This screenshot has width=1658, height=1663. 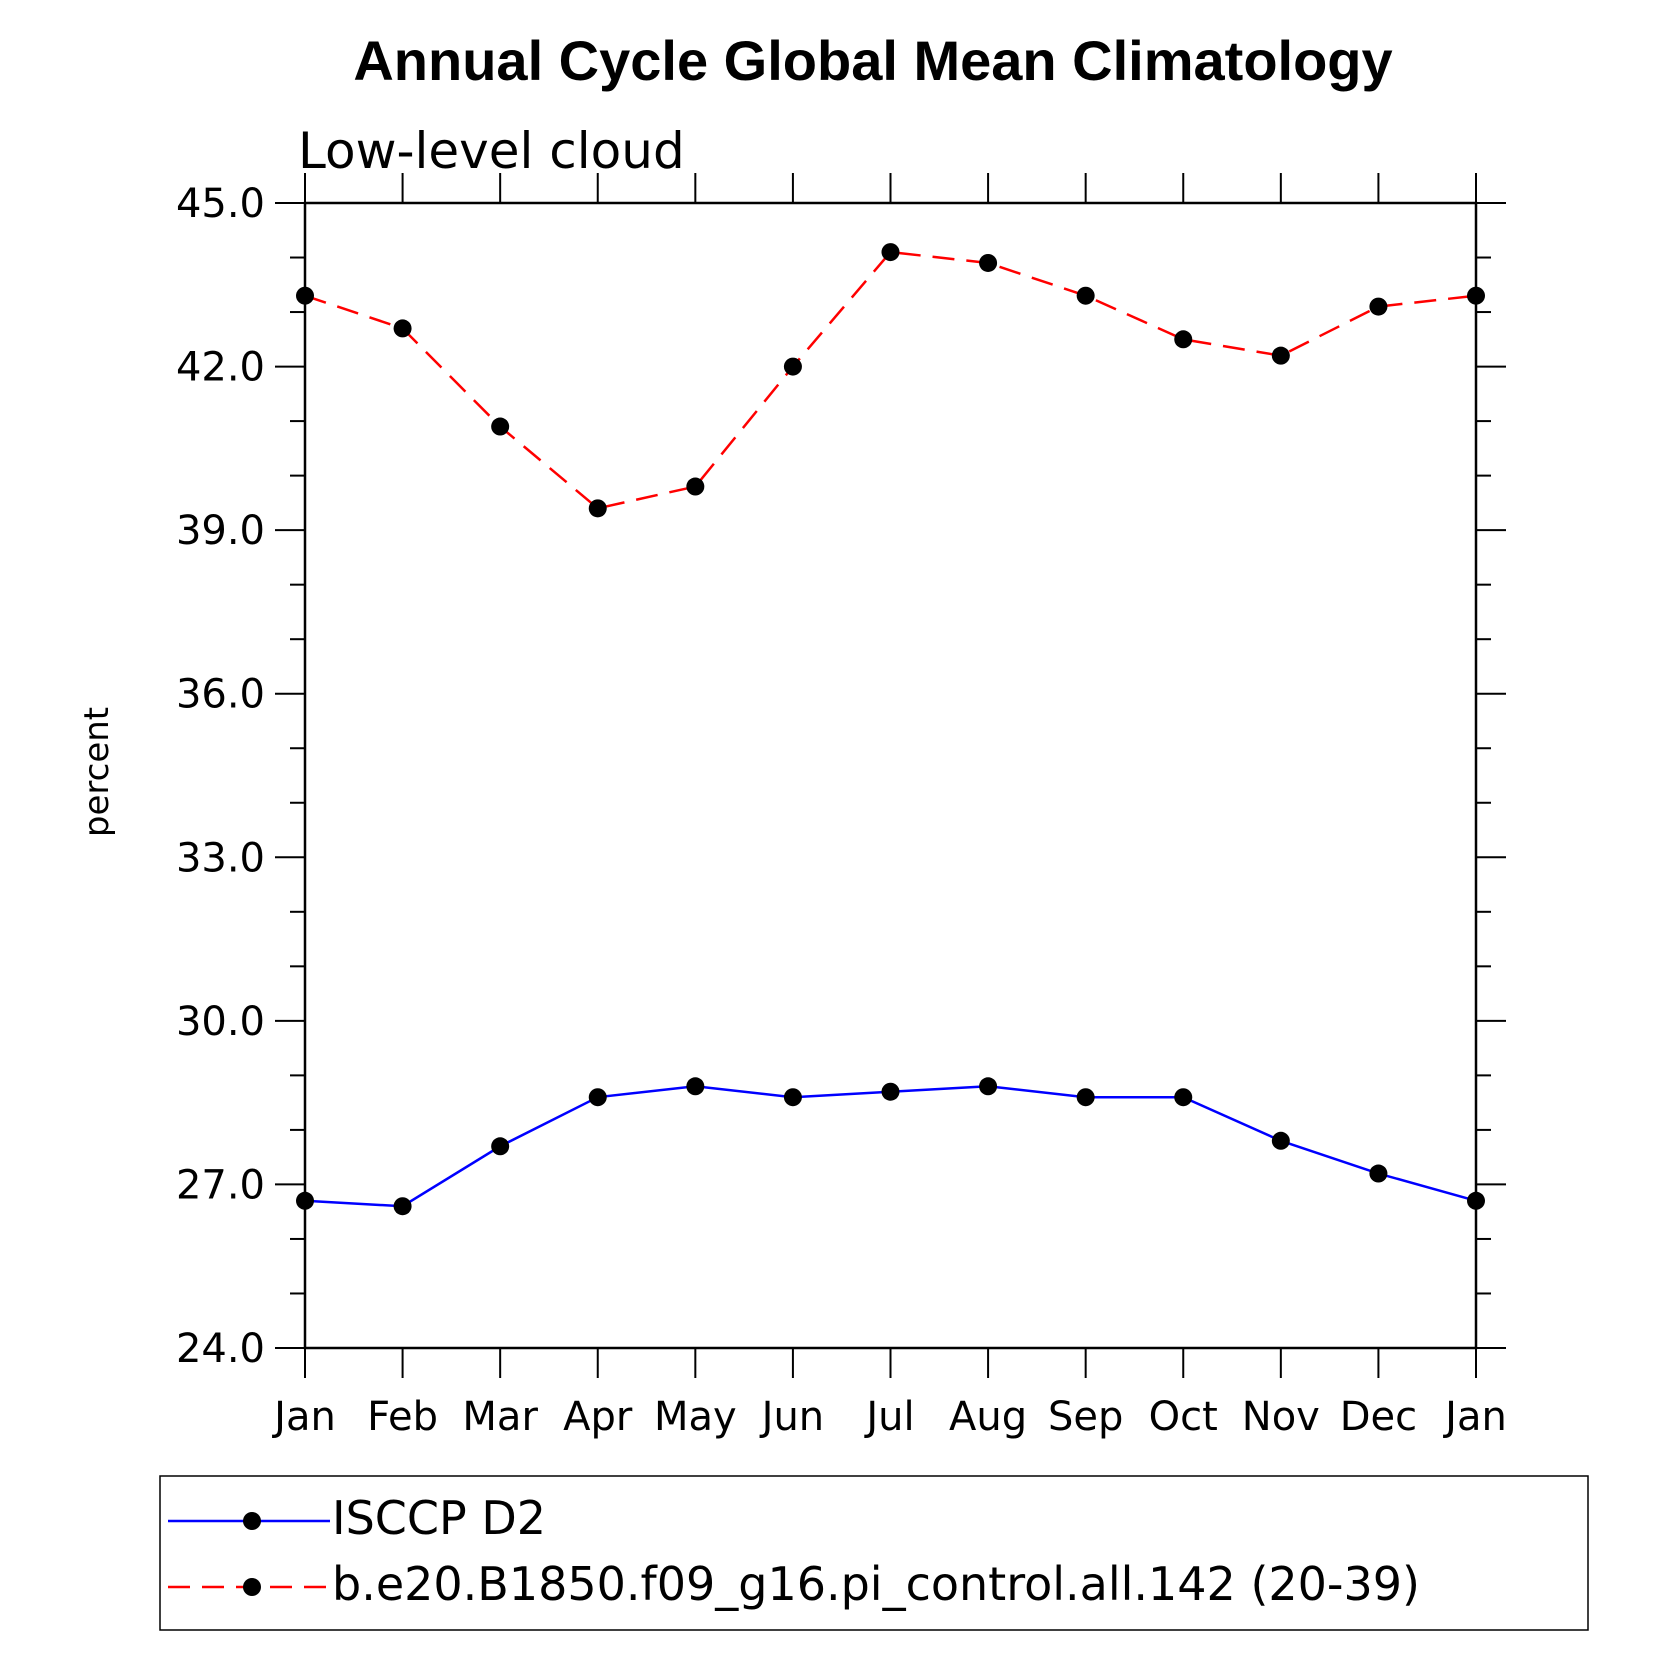 I want to click on chart-title: Annual Cycle Global Mean Climatology, so click(x=872, y=60).